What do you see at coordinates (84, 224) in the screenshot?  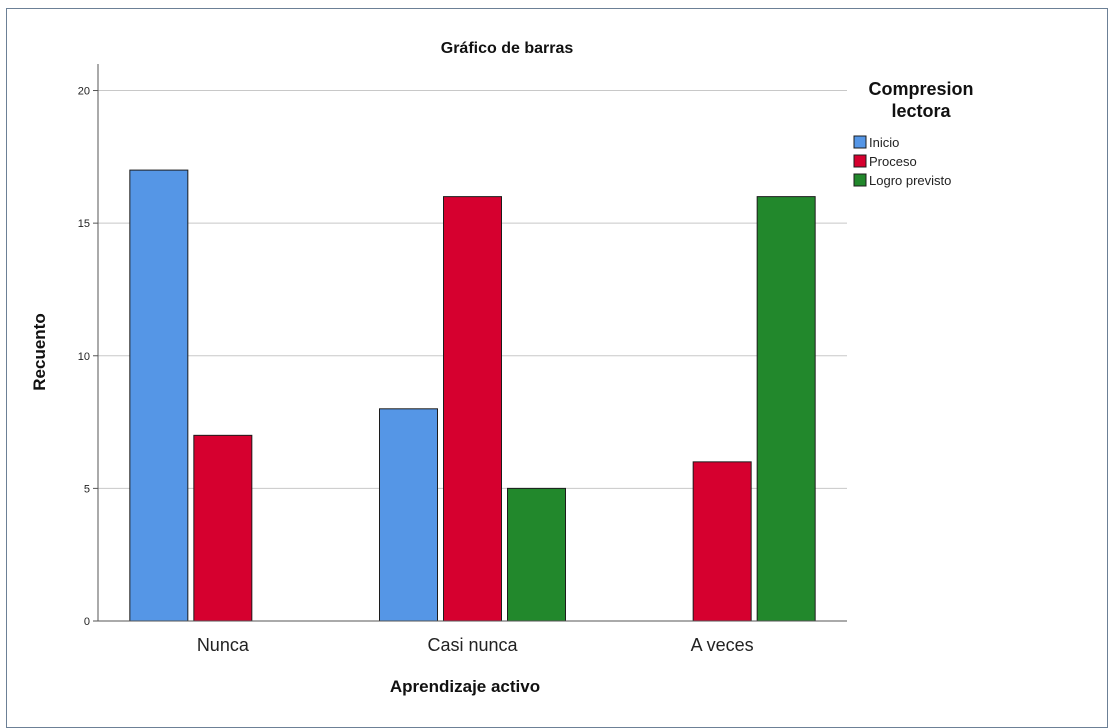 I see `y-tick-label: 15` at bounding box center [84, 224].